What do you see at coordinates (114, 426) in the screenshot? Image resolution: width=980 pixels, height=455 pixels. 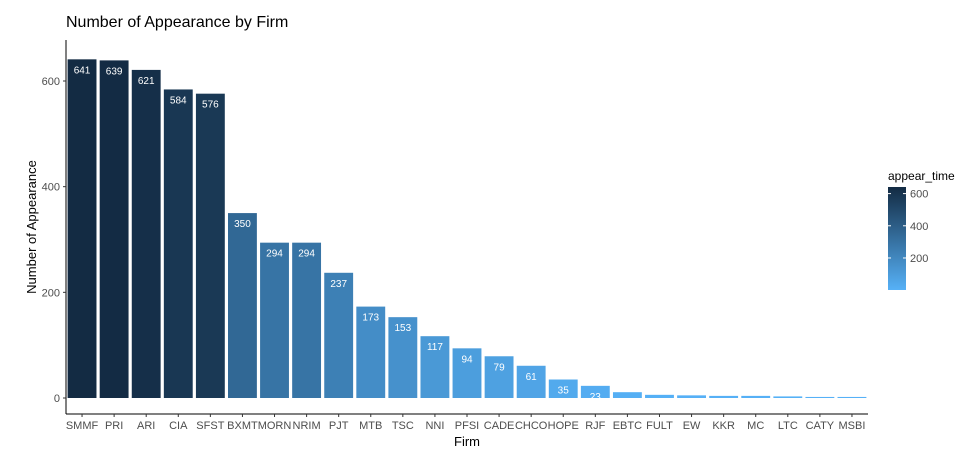 I see `x-tick-label-pri: PRI` at bounding box center [114, 426].